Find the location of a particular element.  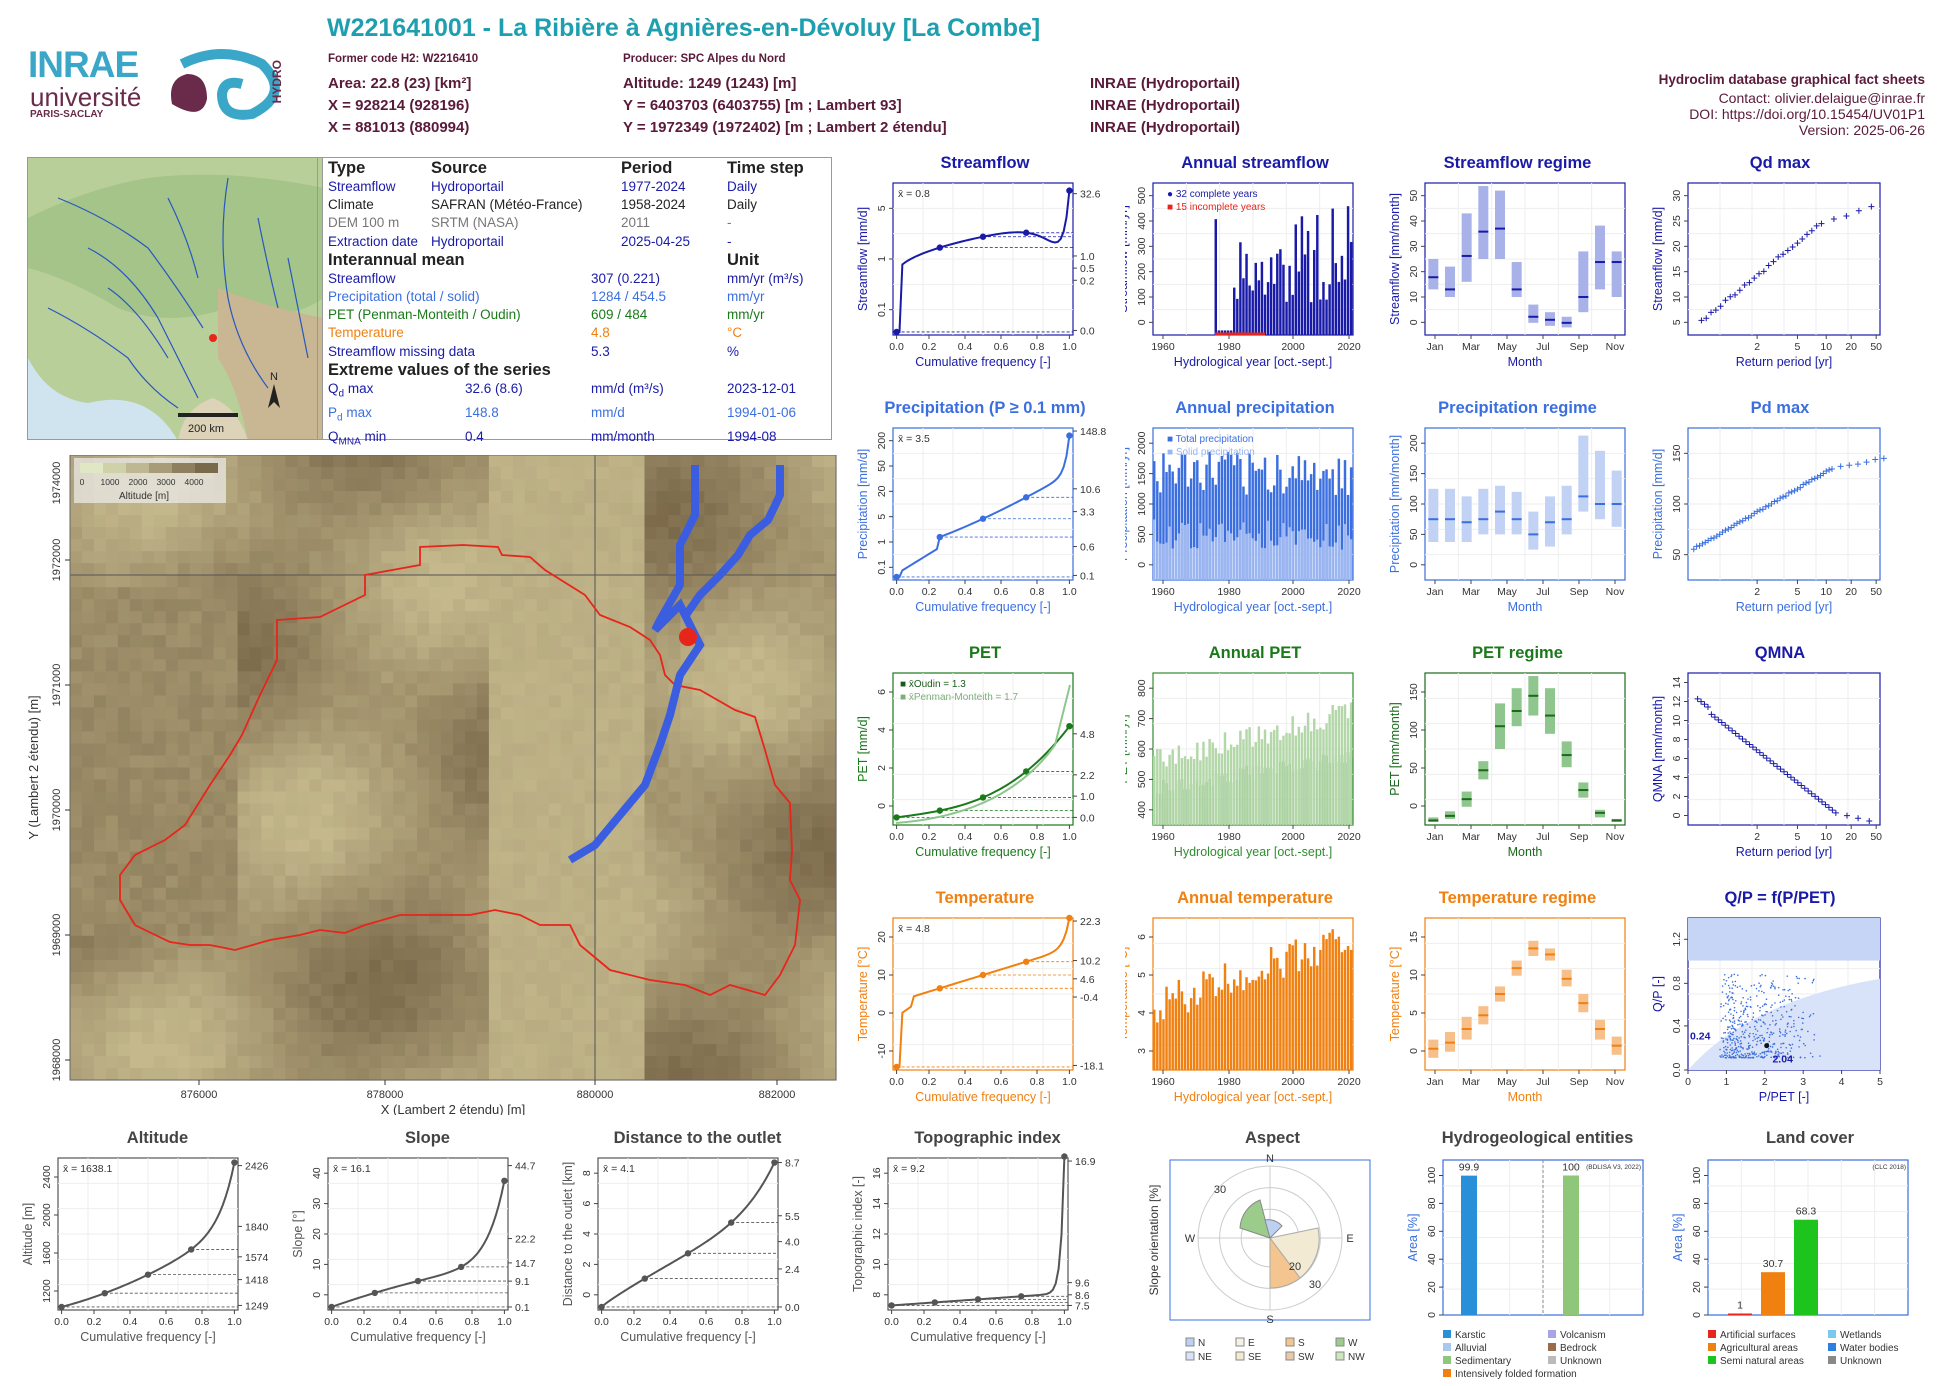

x-tick-label: Sep is located at coordinates (1579, 837).